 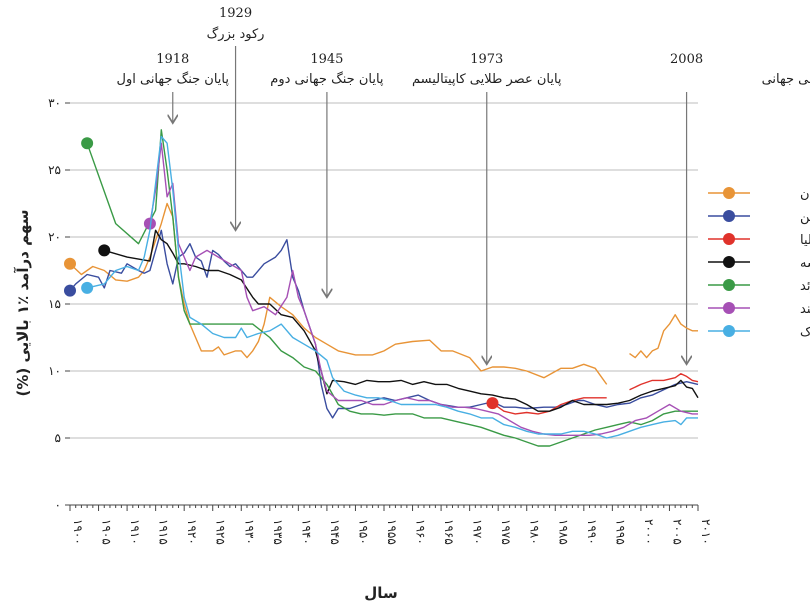 What do you see at coordinates (805, 263) in the screenshot?
I see `legend-label: فرانسه` at bounding box center [805, 263].